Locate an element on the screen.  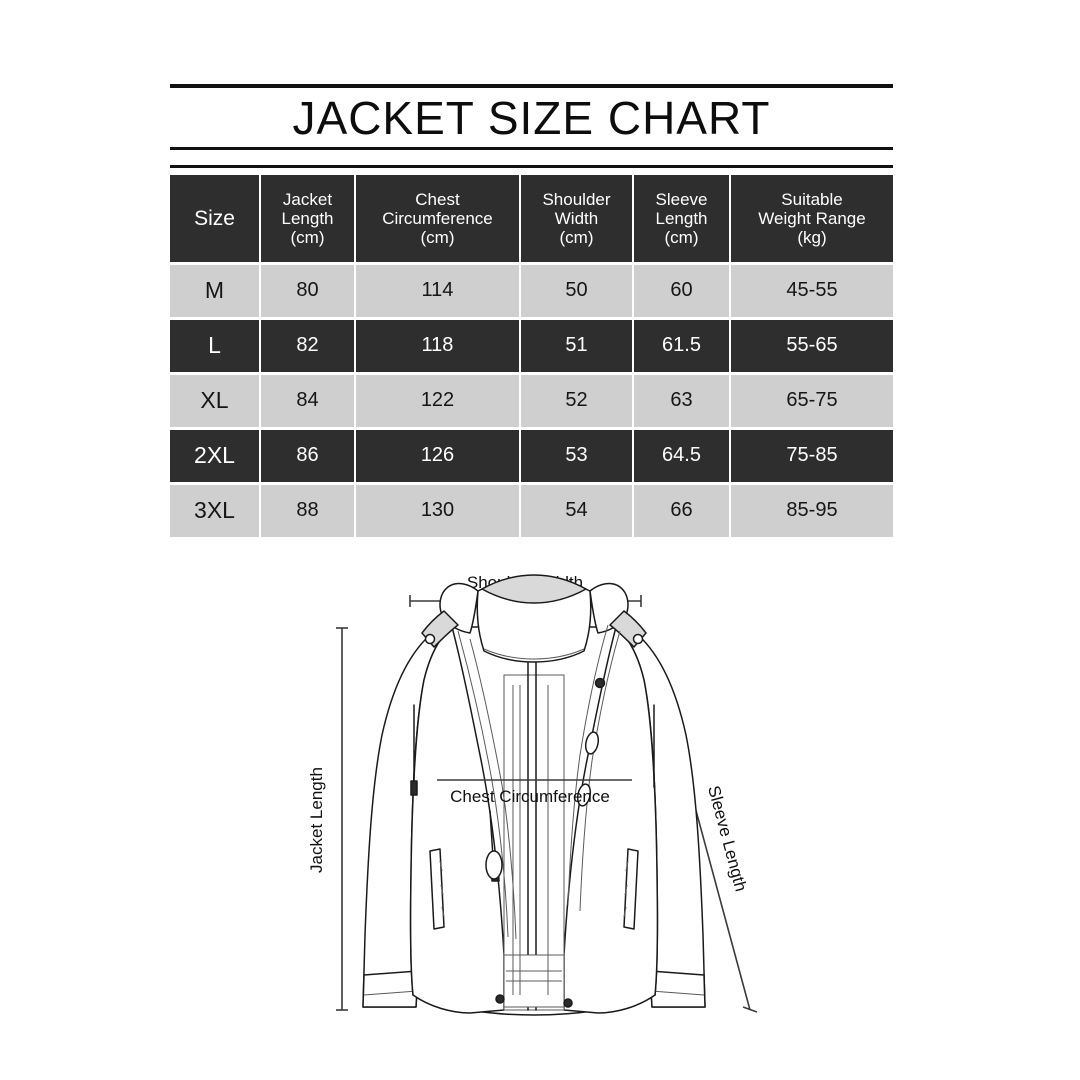
chest-circumference-dimension: Chest Circumference is located at coordinates (534, 792).